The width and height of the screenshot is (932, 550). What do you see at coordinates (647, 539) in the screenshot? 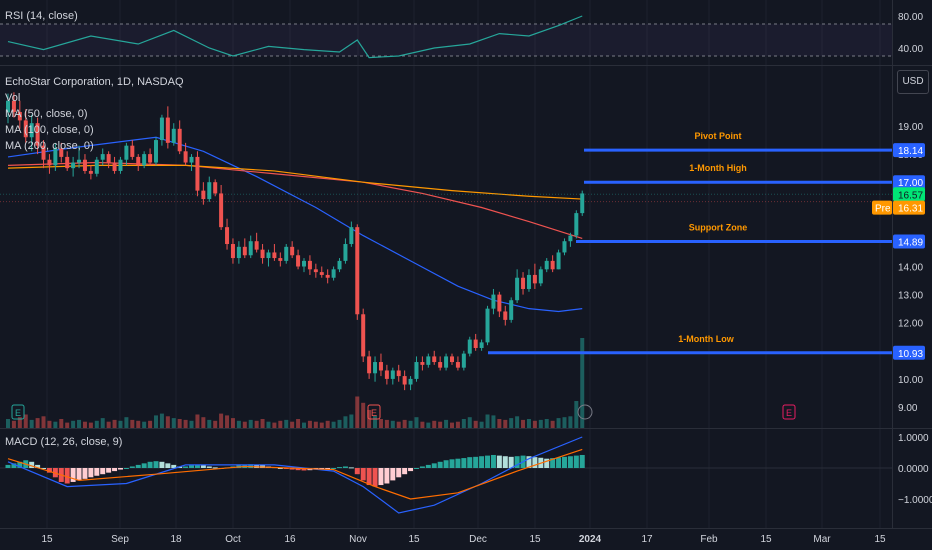
I see `time-tick-label: 17` at bounding box center [647, 539].